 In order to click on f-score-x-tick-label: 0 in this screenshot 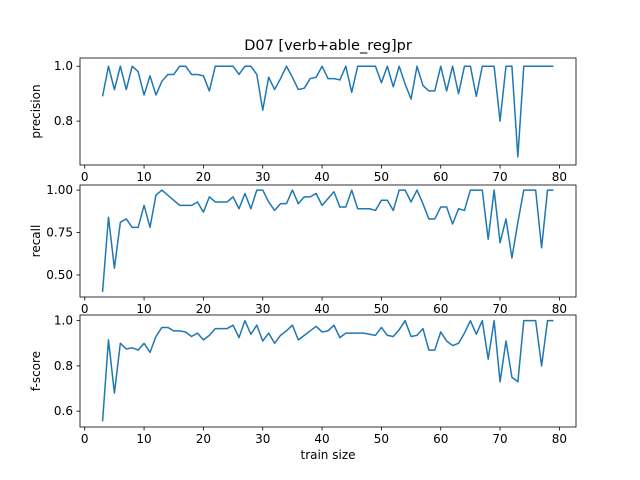, I will do `click(85, 439)`.